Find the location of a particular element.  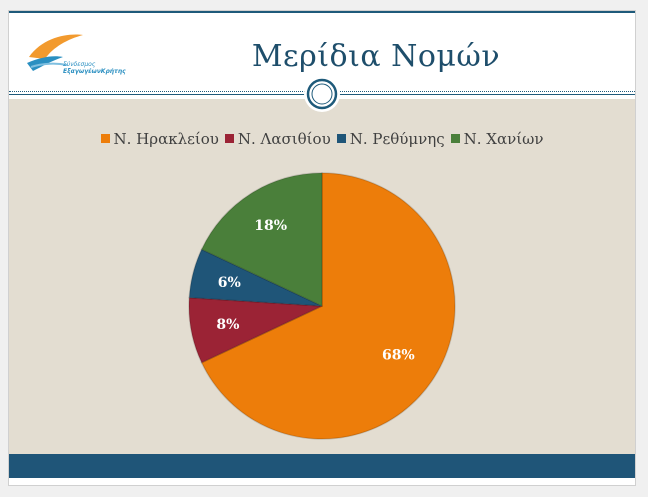

pie-data-label: 18% is located at coordinates (270, 226).